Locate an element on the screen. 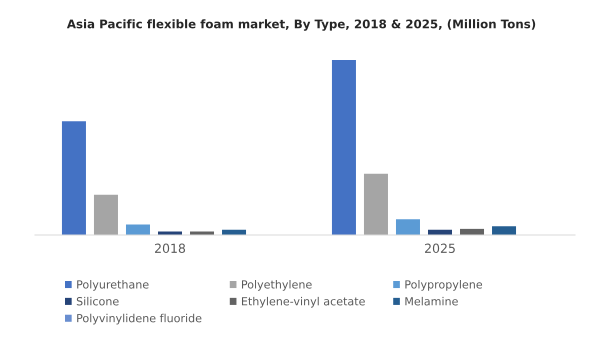  x-tick-label: 2025 is located at coordinates (440, 249).